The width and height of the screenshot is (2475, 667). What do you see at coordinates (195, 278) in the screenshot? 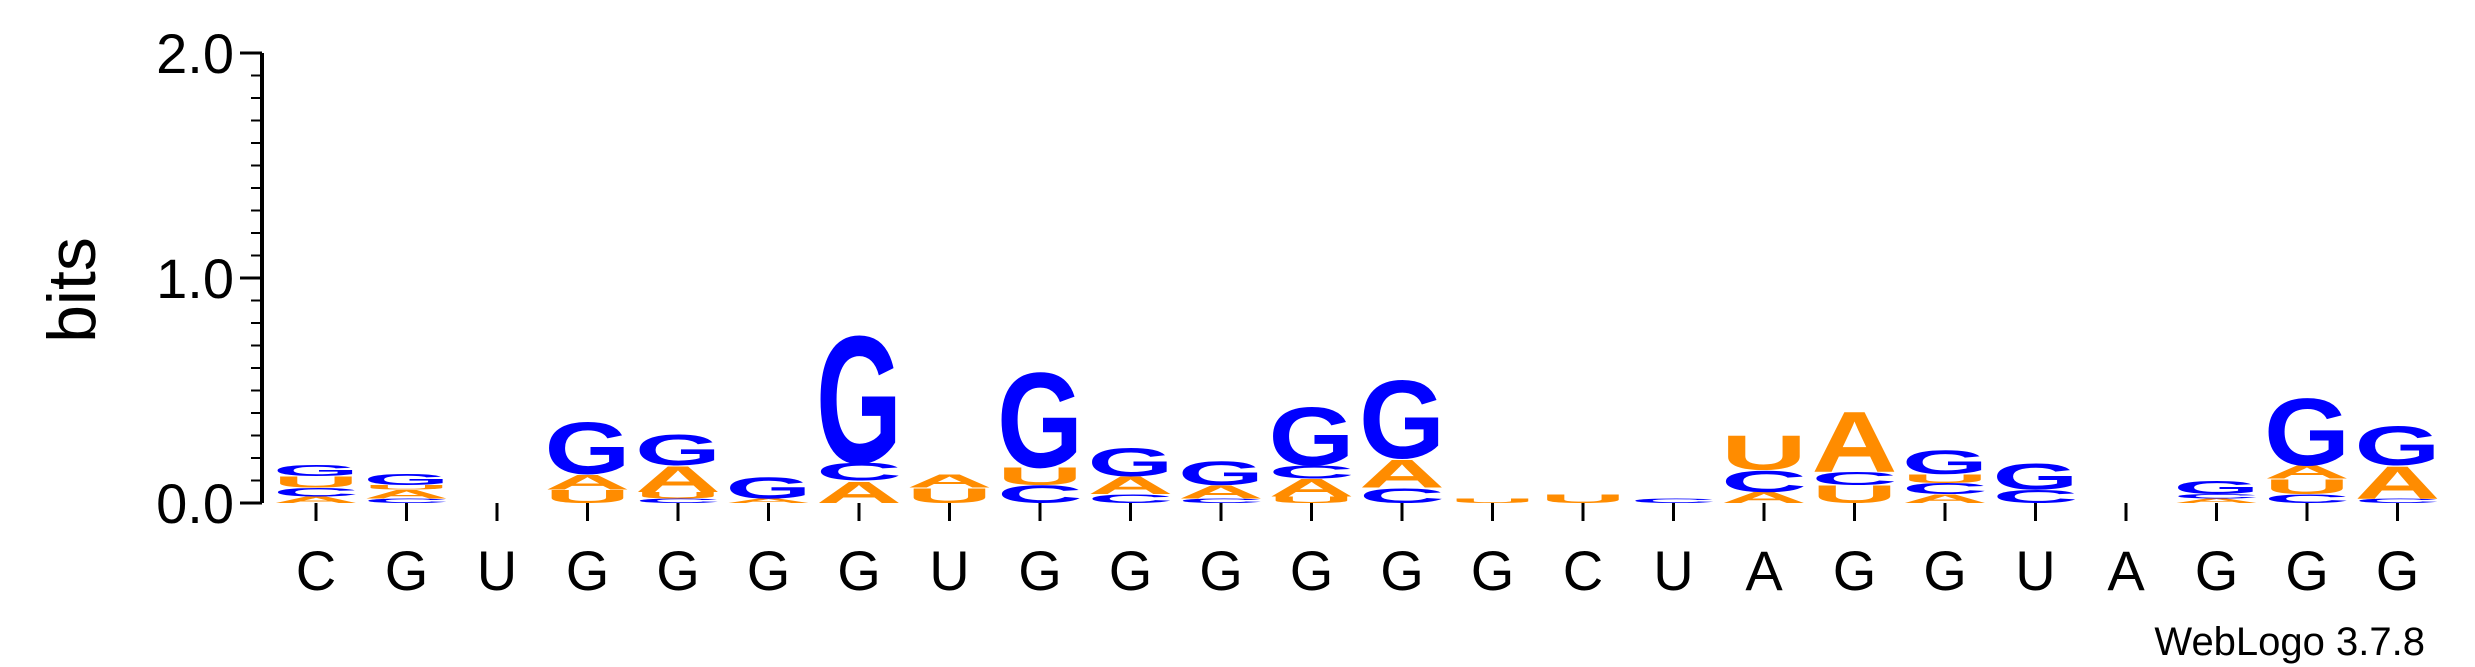
I see `y-tick-label: 1.0` at bounding box center [195, 278].